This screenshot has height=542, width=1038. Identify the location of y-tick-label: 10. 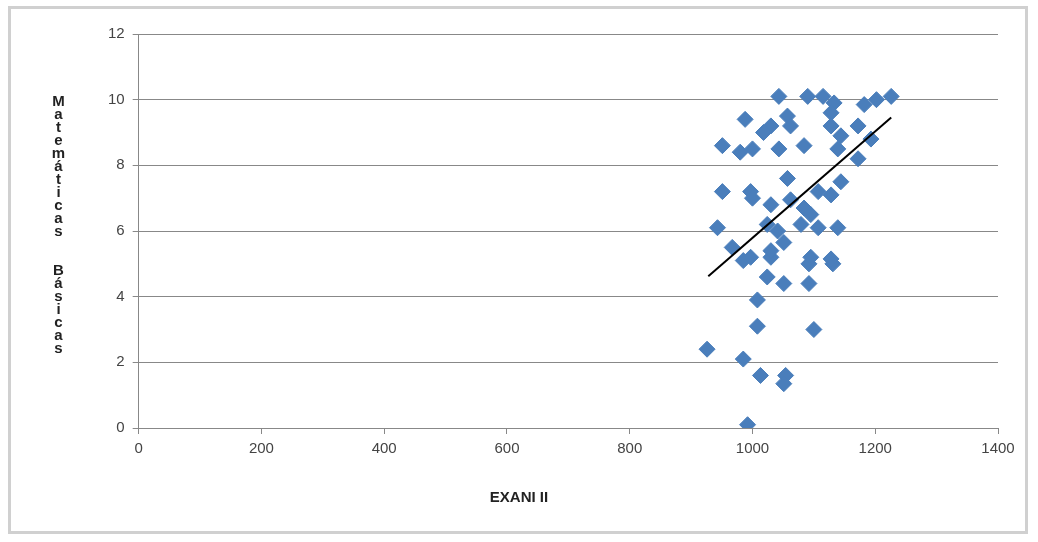
(116, 98).